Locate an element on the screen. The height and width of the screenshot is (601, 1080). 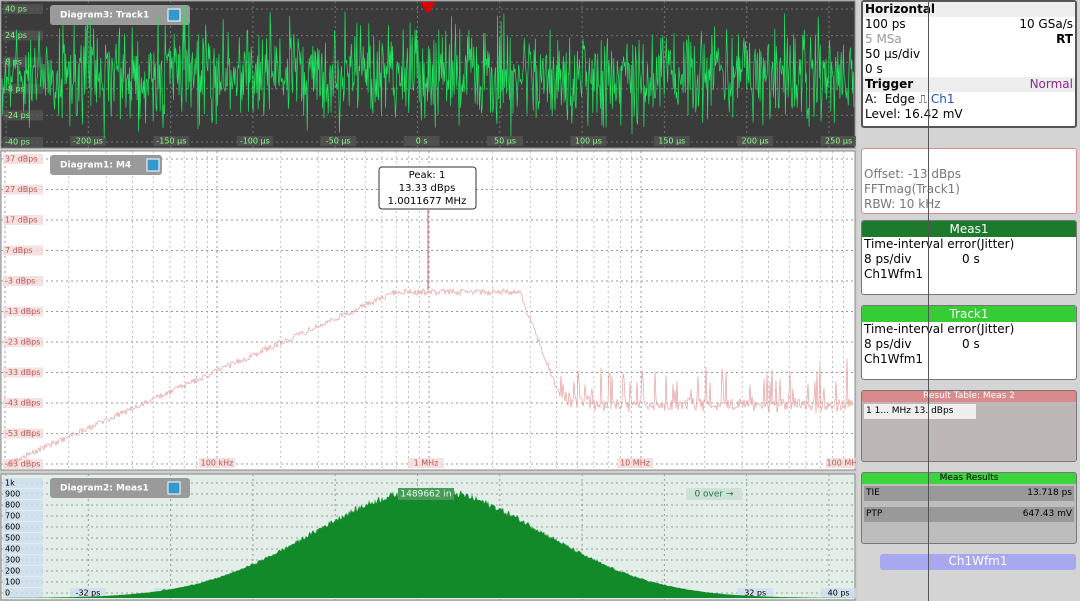
row: 8 ps/div 0 s is located at coordinates (969, 344).